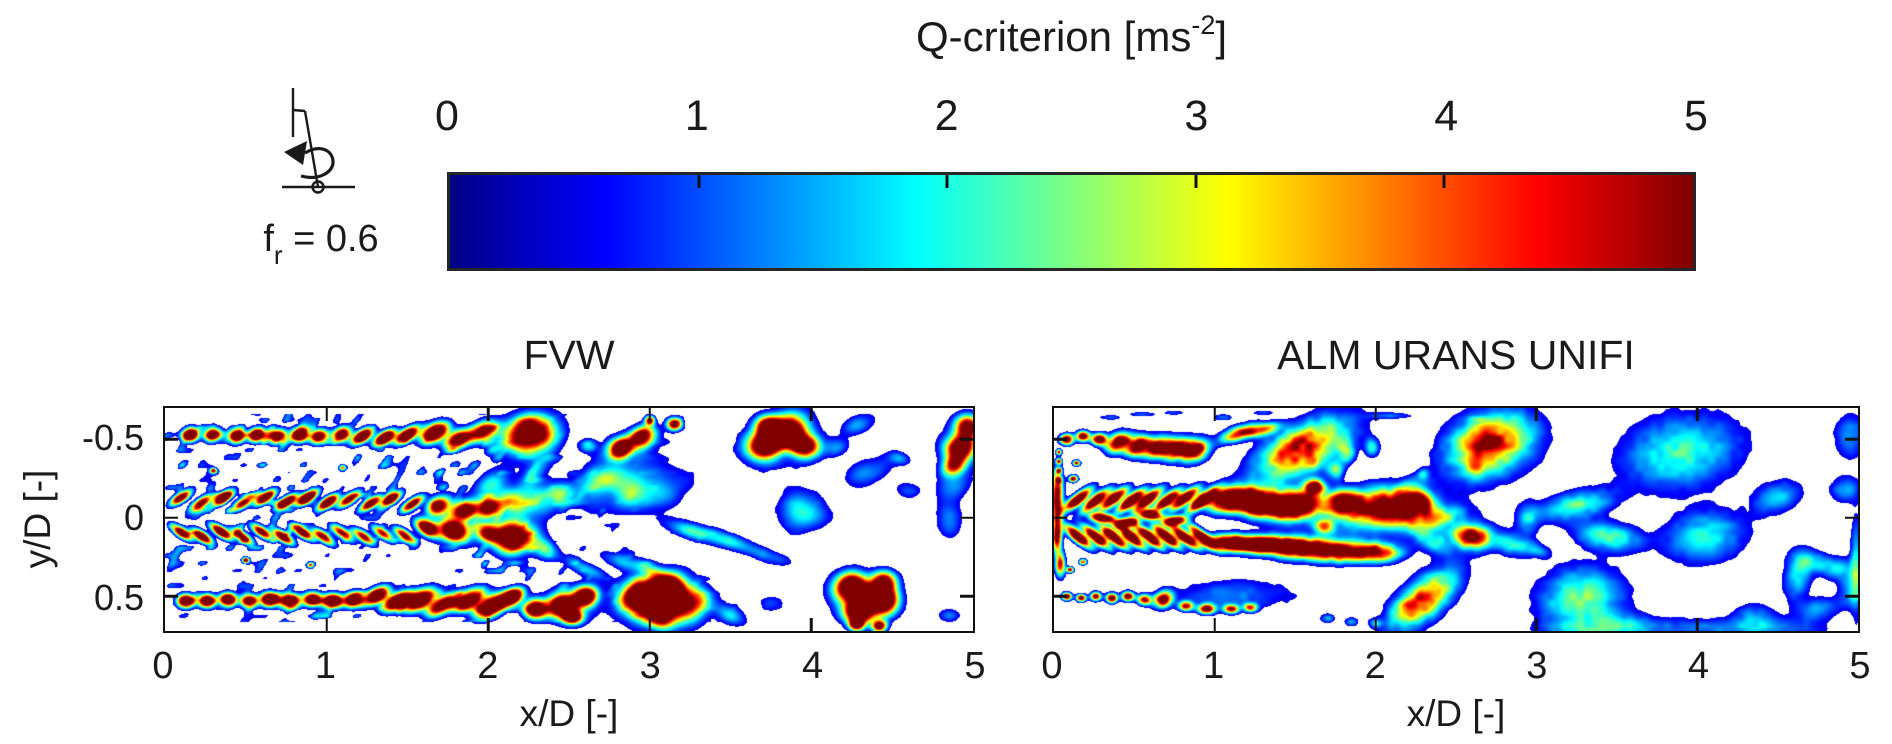  What do you see at coordinates (37, 519) in the screenshot?
I see `y-axis-label: y/D [-]` at bounding box center [37, 519].